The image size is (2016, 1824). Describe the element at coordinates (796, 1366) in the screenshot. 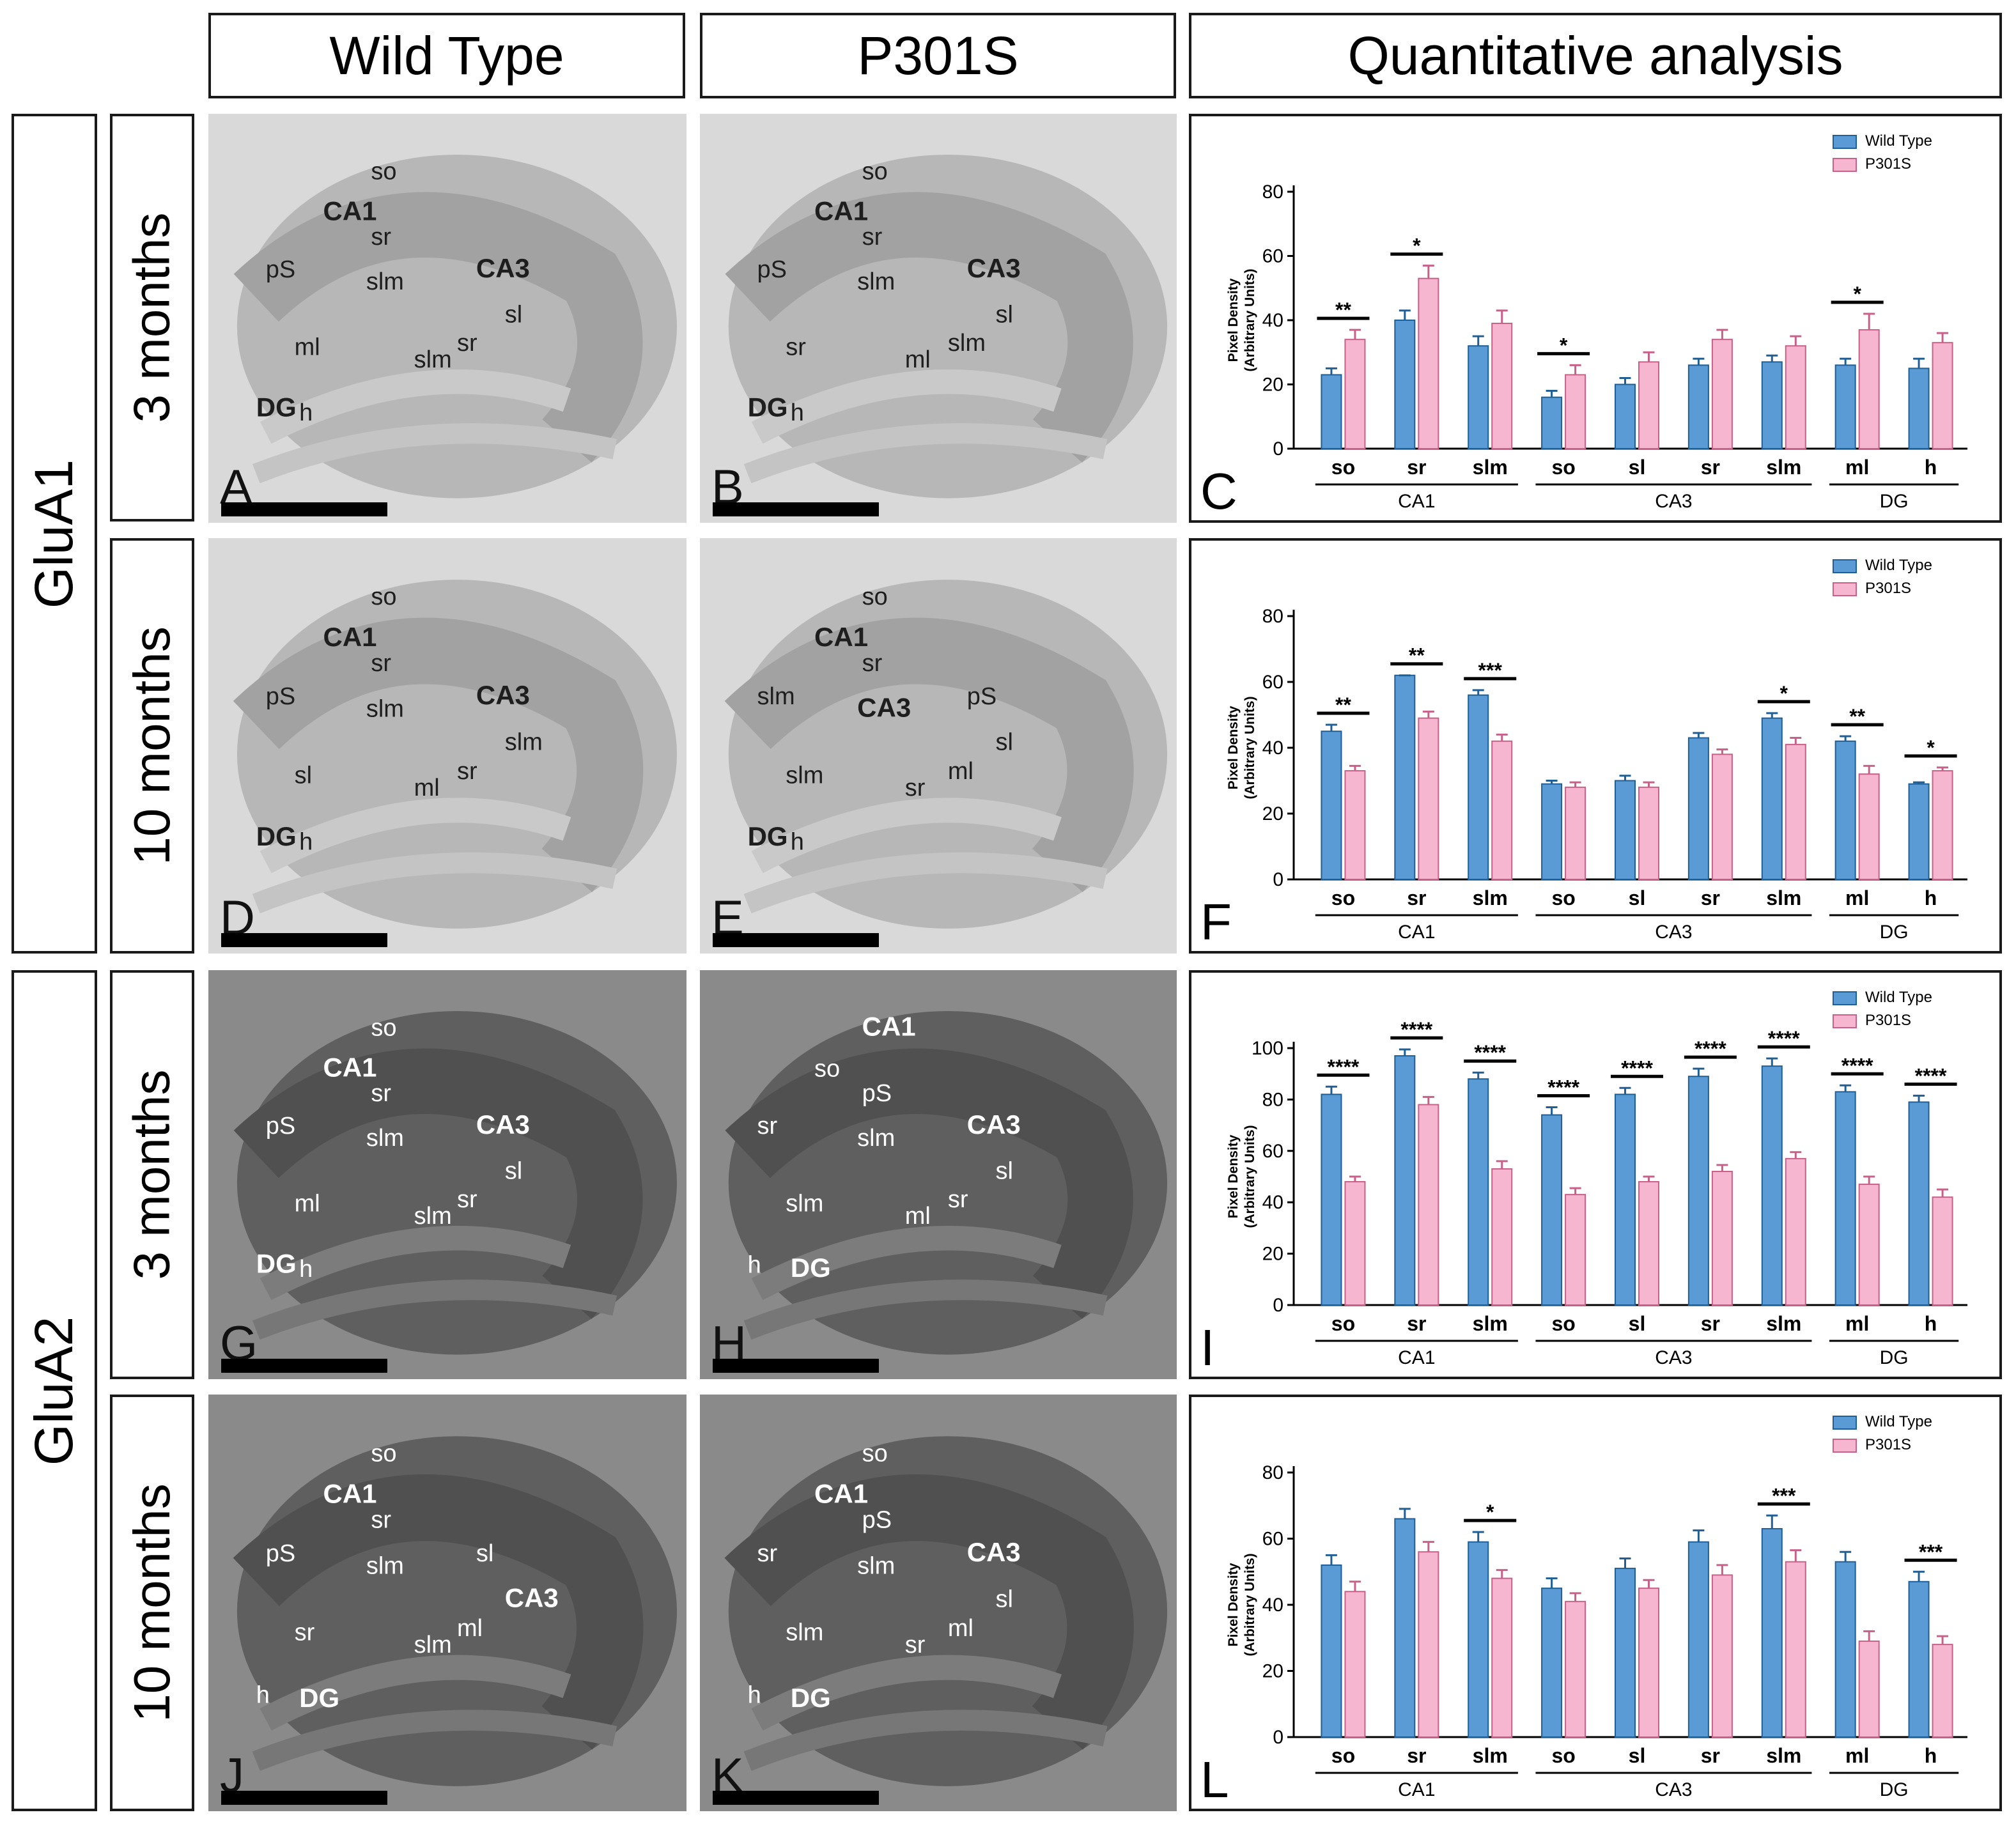

I see `scale-bar` at that location.